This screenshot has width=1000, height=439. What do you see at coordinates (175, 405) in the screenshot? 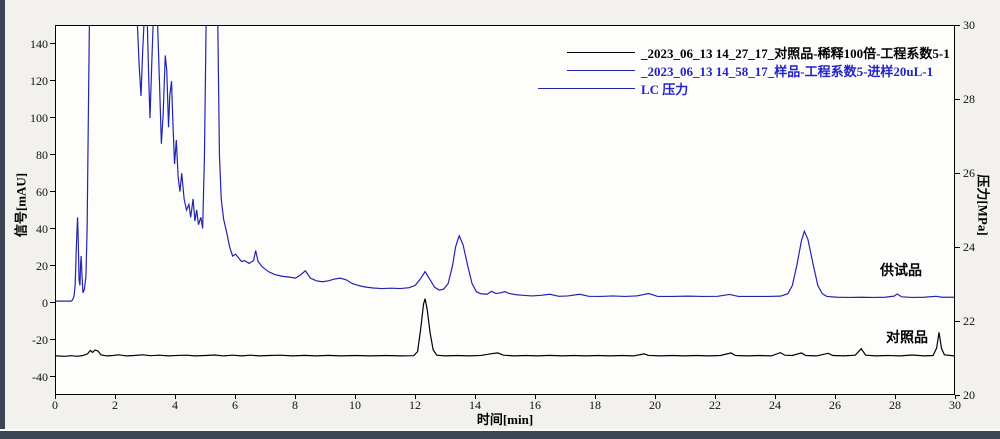
I see `x-tick-label: 4` at bounding box center [175, 405].